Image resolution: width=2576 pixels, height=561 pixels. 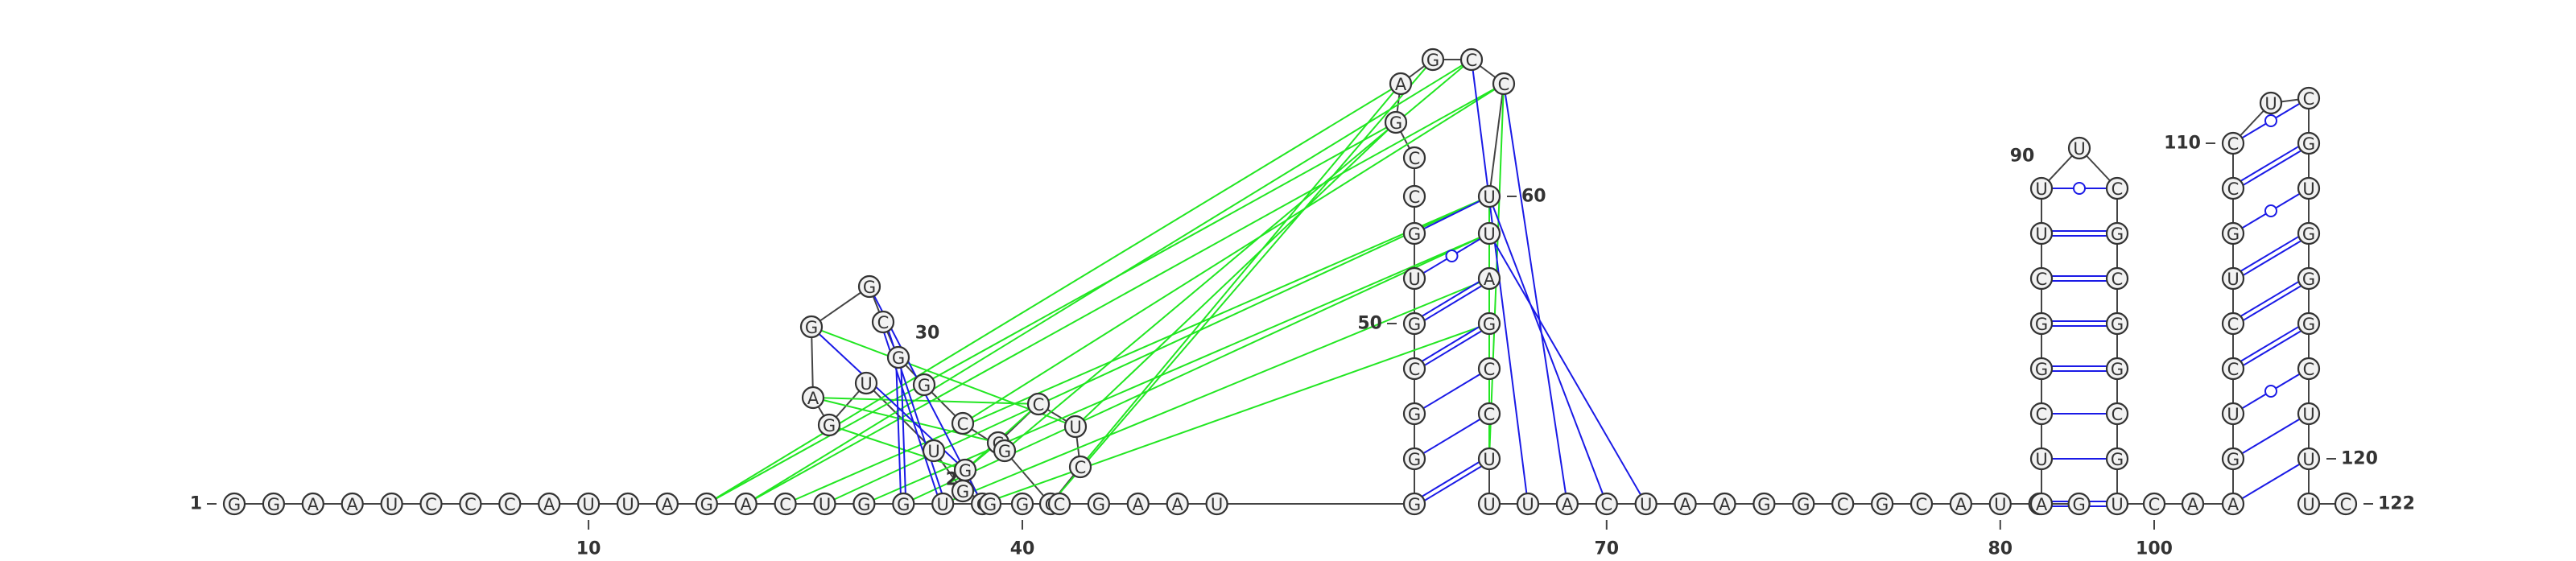 What do you see at coordinates (841, 307) in the screenshot?
I see `backbone-segment` at bounding box center [841, 307].